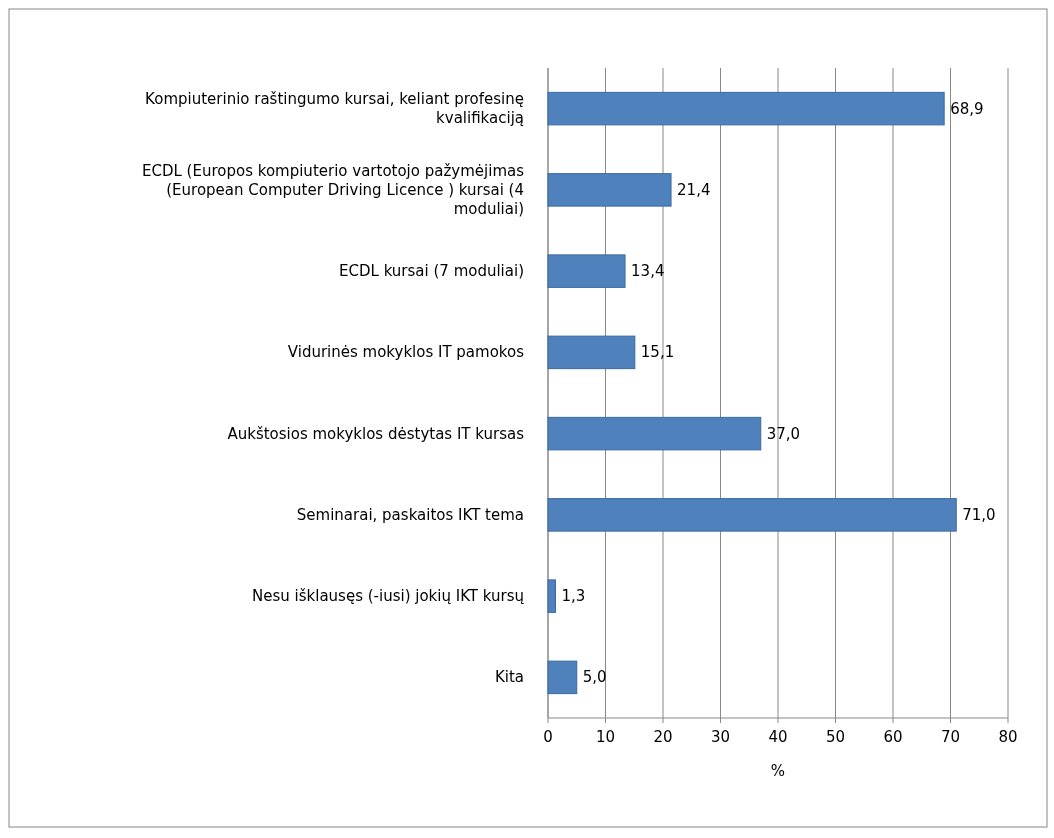 The height and width of the screenshot is (838, 1054). Describe the element at coordinates (694, 189) in the screenshot. I see `data-label: 21,4` at that location.